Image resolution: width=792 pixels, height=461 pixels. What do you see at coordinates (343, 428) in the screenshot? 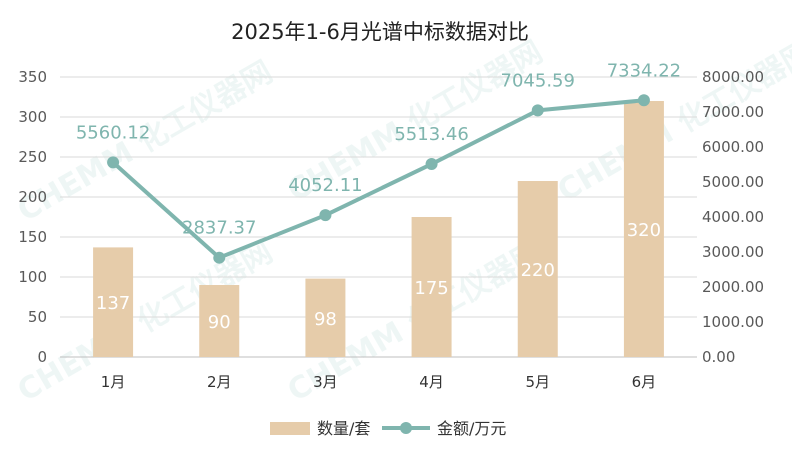
I see `legend-bar-label: 数量/套` at bounding box center [343, 428].